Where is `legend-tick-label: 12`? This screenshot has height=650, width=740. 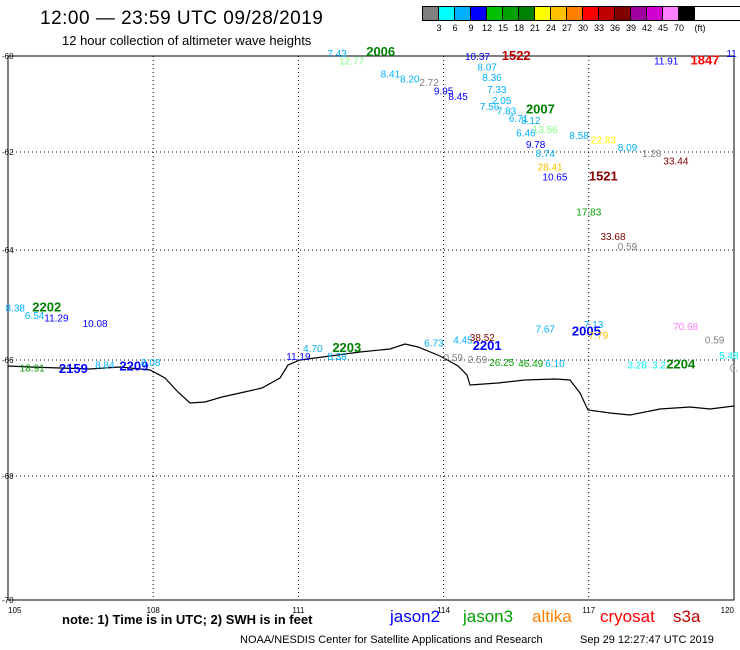
legend-tick-label: 12 is located at coordinates (487, 28).